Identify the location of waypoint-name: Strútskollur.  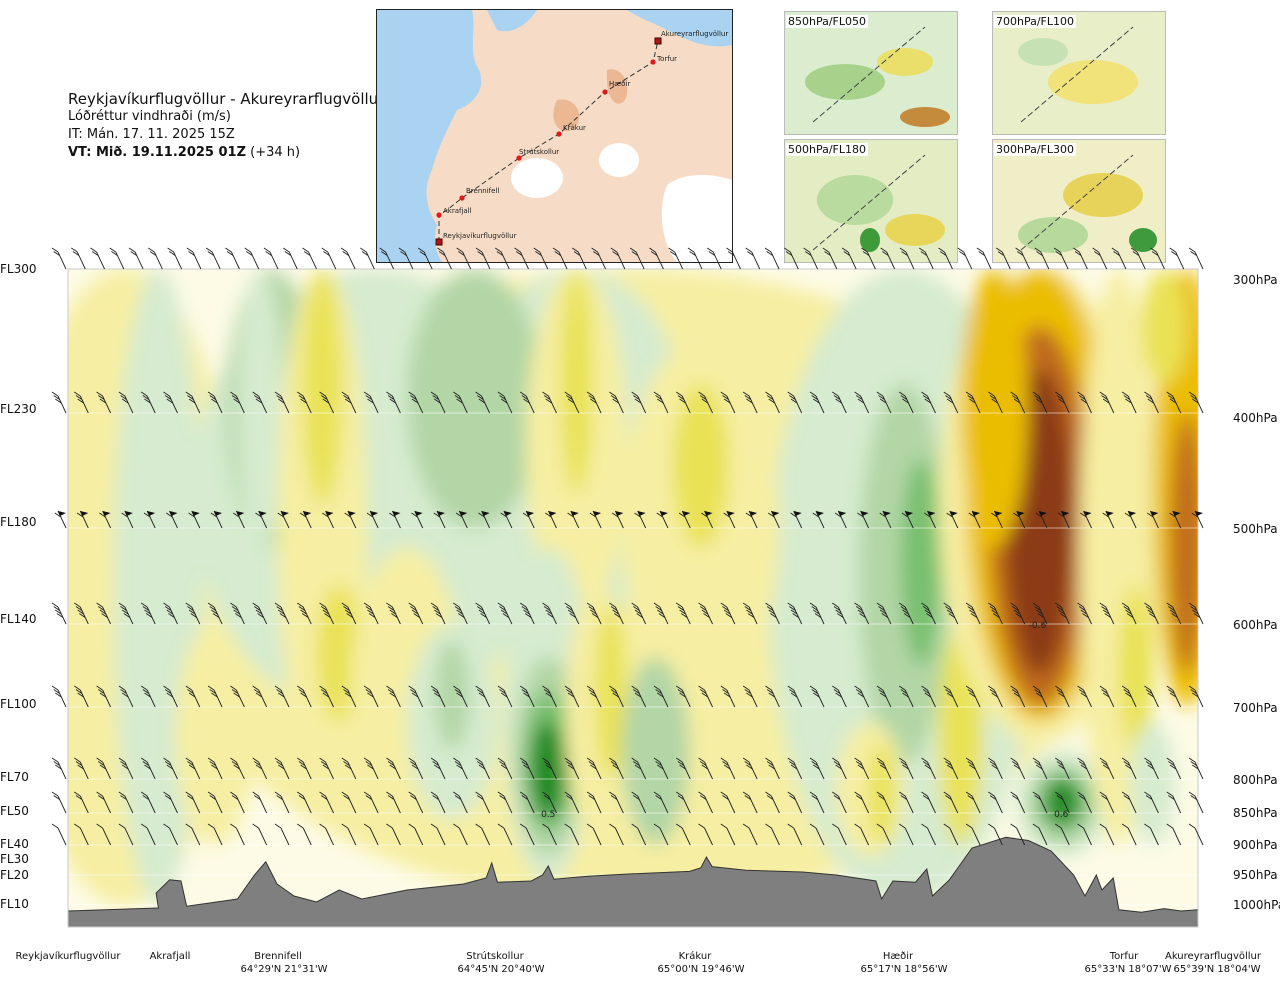
(495, 956).